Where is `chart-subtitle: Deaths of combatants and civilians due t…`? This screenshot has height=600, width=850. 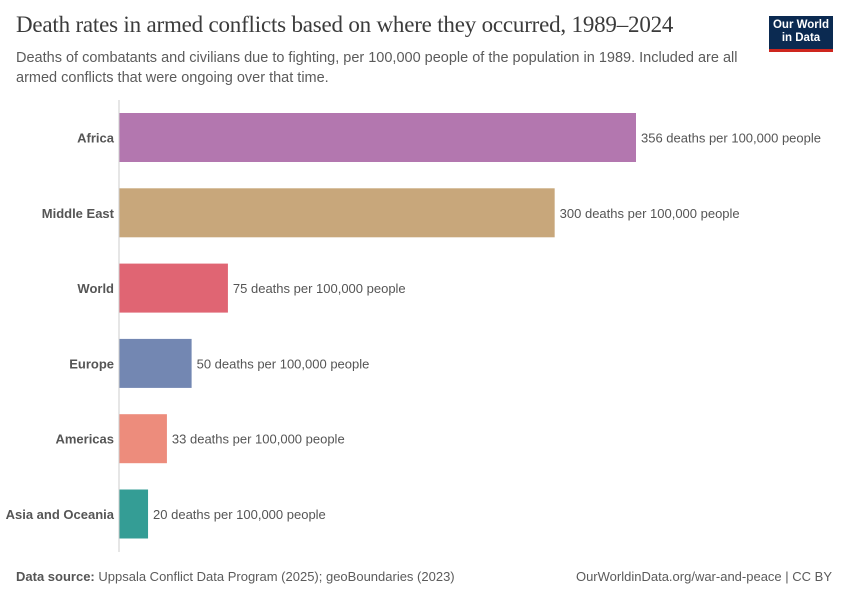 chart-subtitle: Deaths of combatants and civilians due t… is located at coordinates (377, 68).